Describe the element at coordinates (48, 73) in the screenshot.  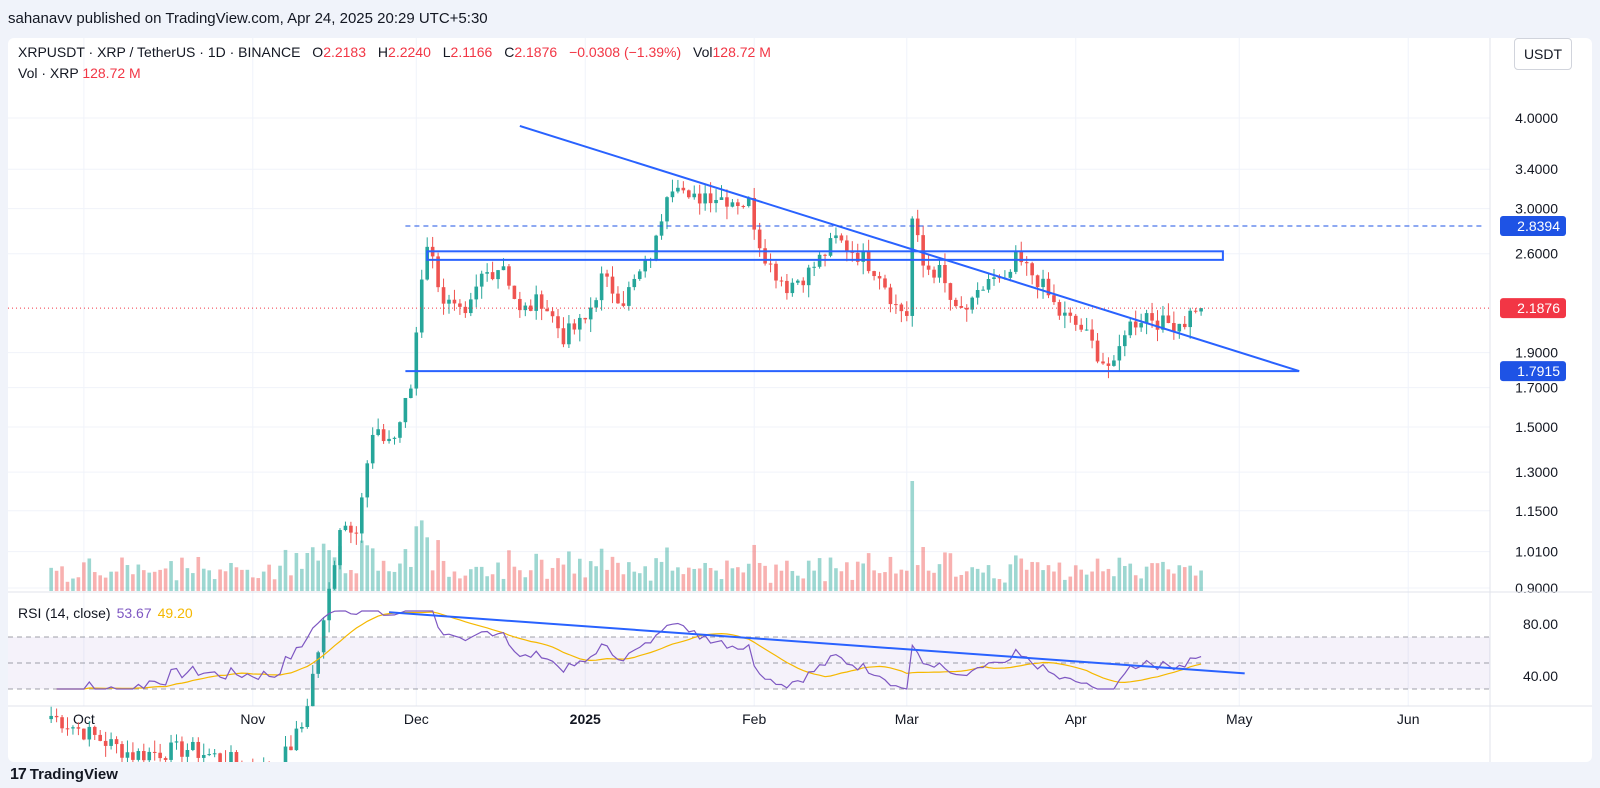
I see `volume-series-label: Vol · XRP` at that location.